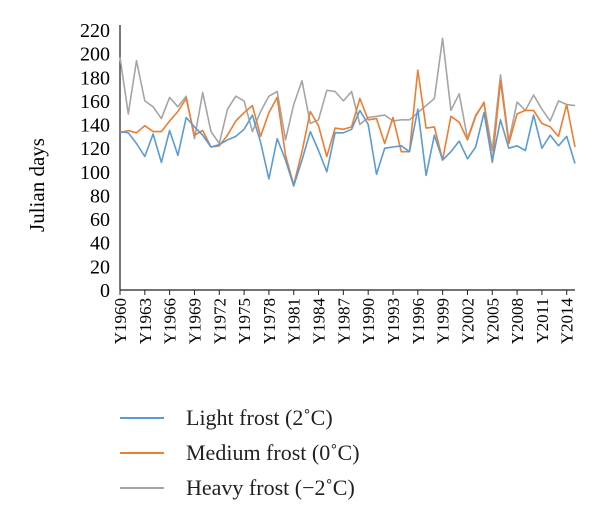  I want to click on y-tick-label: 60, so click(100, 220).